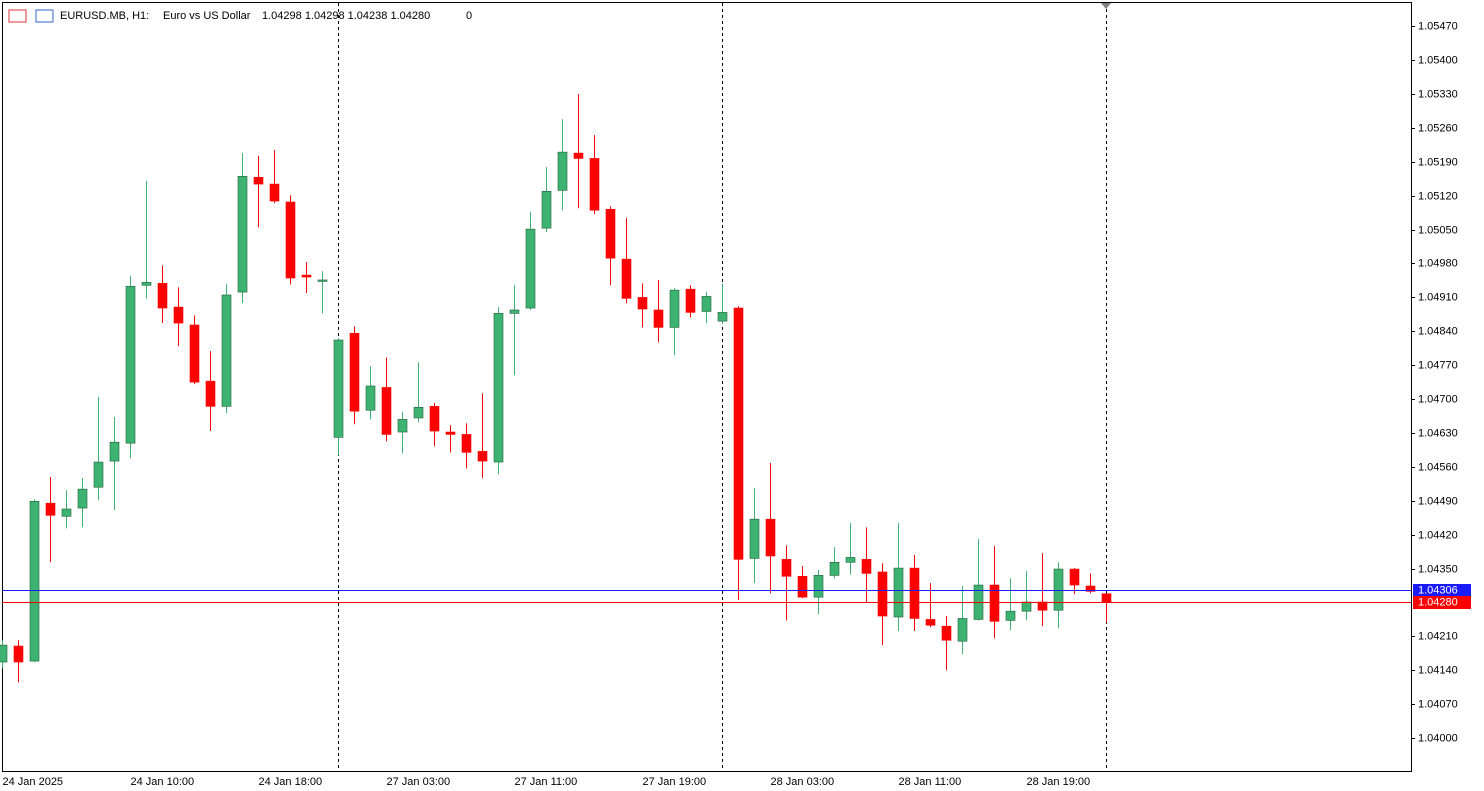 This screenshot has height=791, width=1484. What do you see at coordinates (291, 782) in the screenshot?
I see `x-tick-label: 24 Jan 18:00` at bounding box center [291, 782].